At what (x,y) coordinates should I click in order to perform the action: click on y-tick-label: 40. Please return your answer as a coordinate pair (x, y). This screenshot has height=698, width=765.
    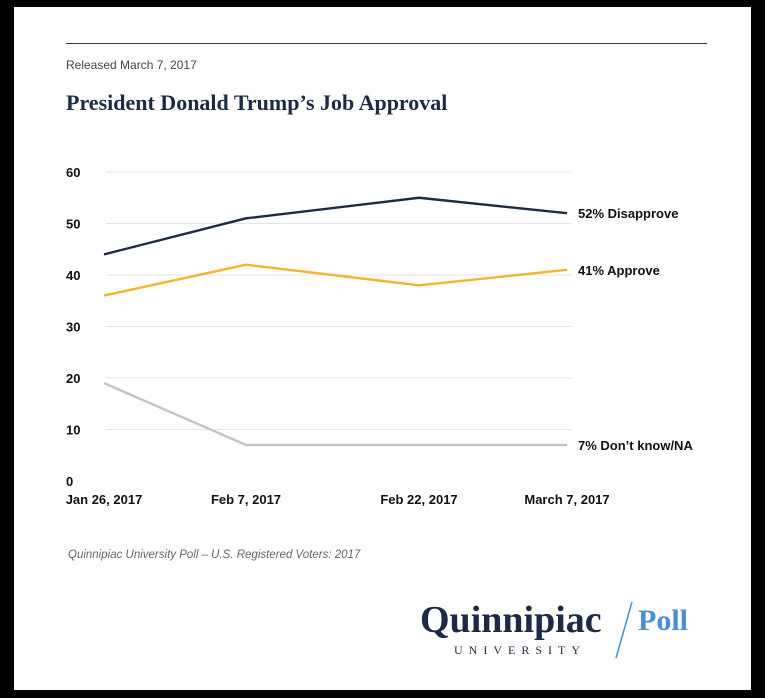
    Looking at the image, I should click on (73, 275).